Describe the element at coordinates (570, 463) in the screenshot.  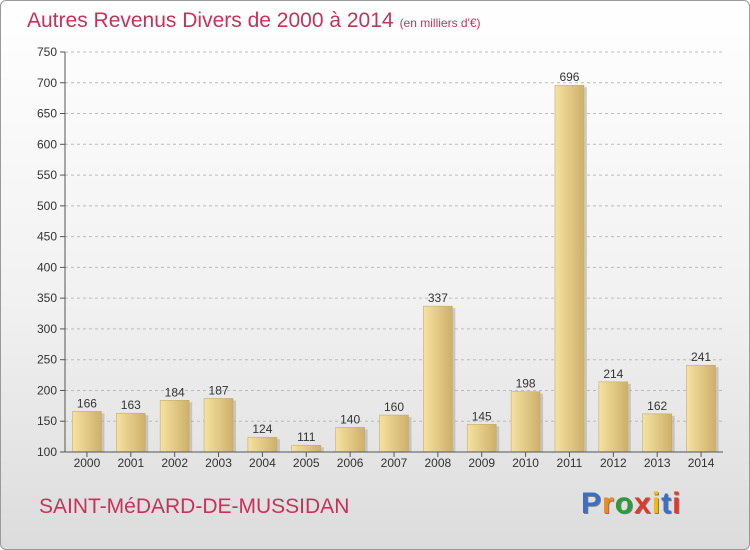
I see `x-tick-label: 2011` at that location.